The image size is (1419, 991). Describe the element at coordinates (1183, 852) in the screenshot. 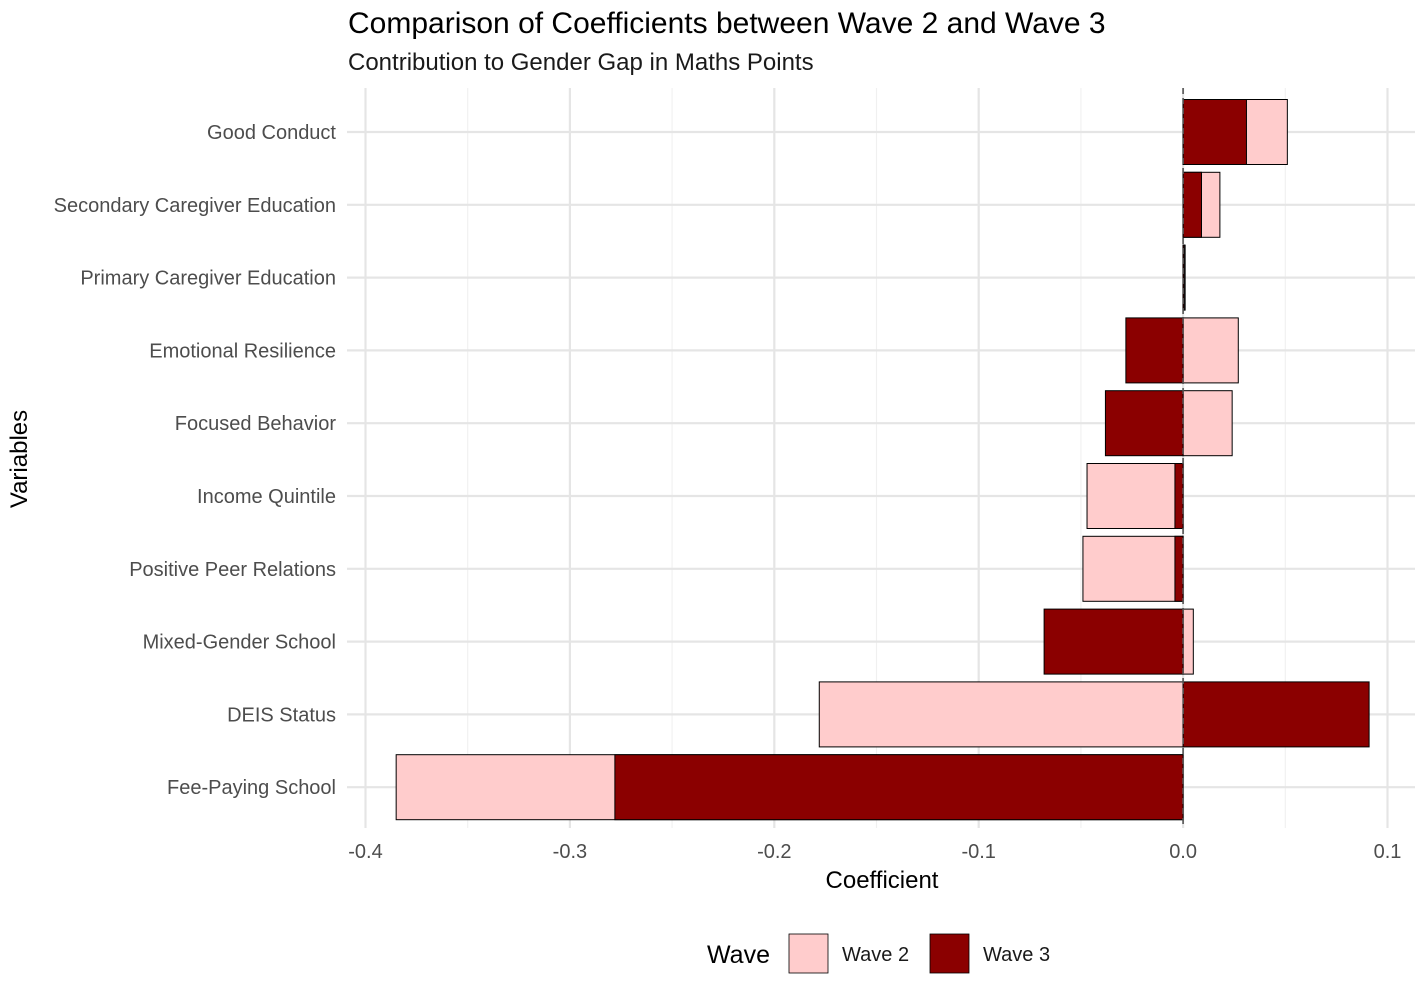

I see `x-tick-label: 0.0` at that location.